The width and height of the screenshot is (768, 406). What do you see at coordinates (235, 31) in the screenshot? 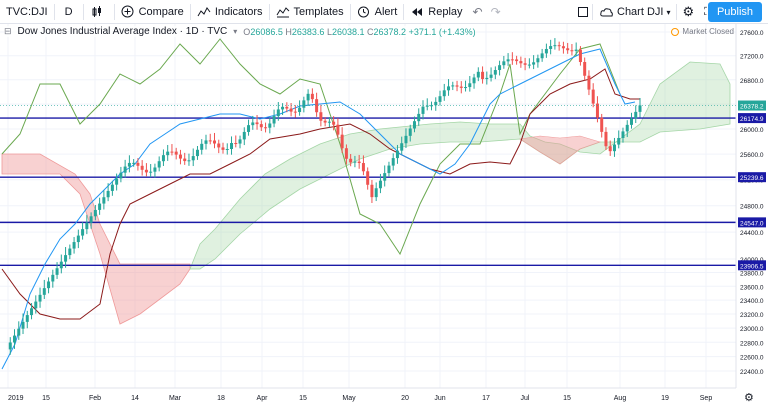
I see `chevron-down-icon: ▾` at bounding box center [235, 31].